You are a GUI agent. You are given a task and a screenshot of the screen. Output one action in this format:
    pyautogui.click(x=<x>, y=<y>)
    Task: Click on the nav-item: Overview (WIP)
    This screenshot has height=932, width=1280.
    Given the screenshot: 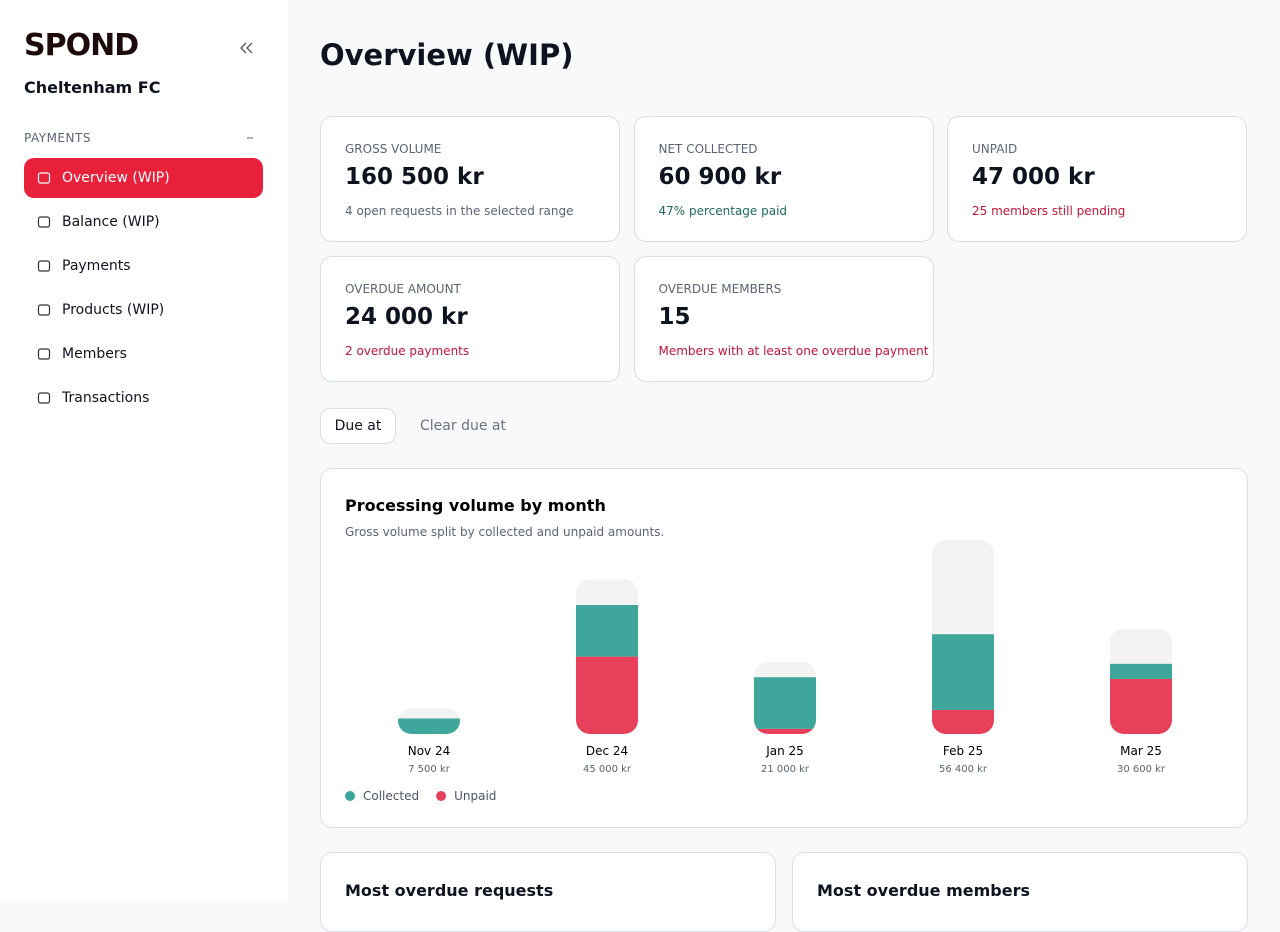 What is the action you would take?
    pyautogui.click(x=143, y=178)
    